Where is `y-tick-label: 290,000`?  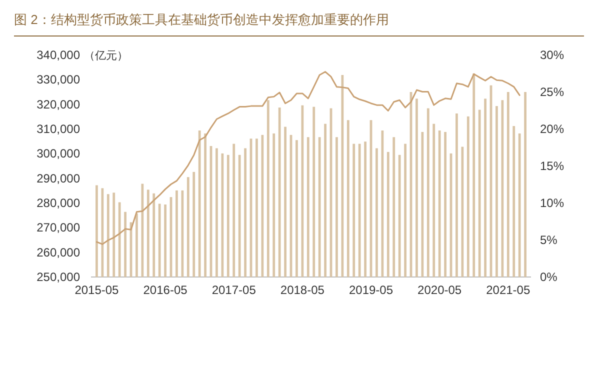
y-tick-label: 290,000 is located at coordinates (58, 178).